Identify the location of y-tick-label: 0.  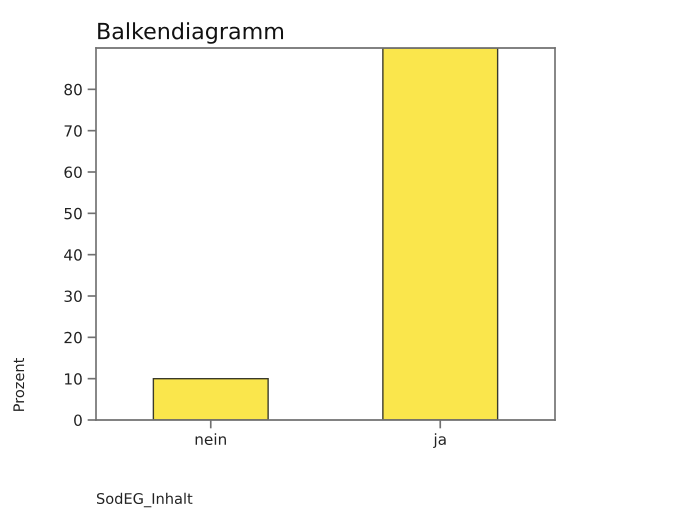
(78, 420).